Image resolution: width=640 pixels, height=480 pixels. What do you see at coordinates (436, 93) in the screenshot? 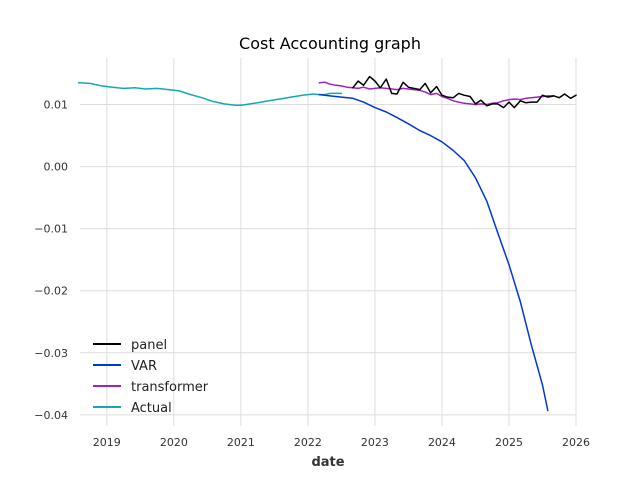
I see `series-line-transformer` at bounding box center [436, 93].